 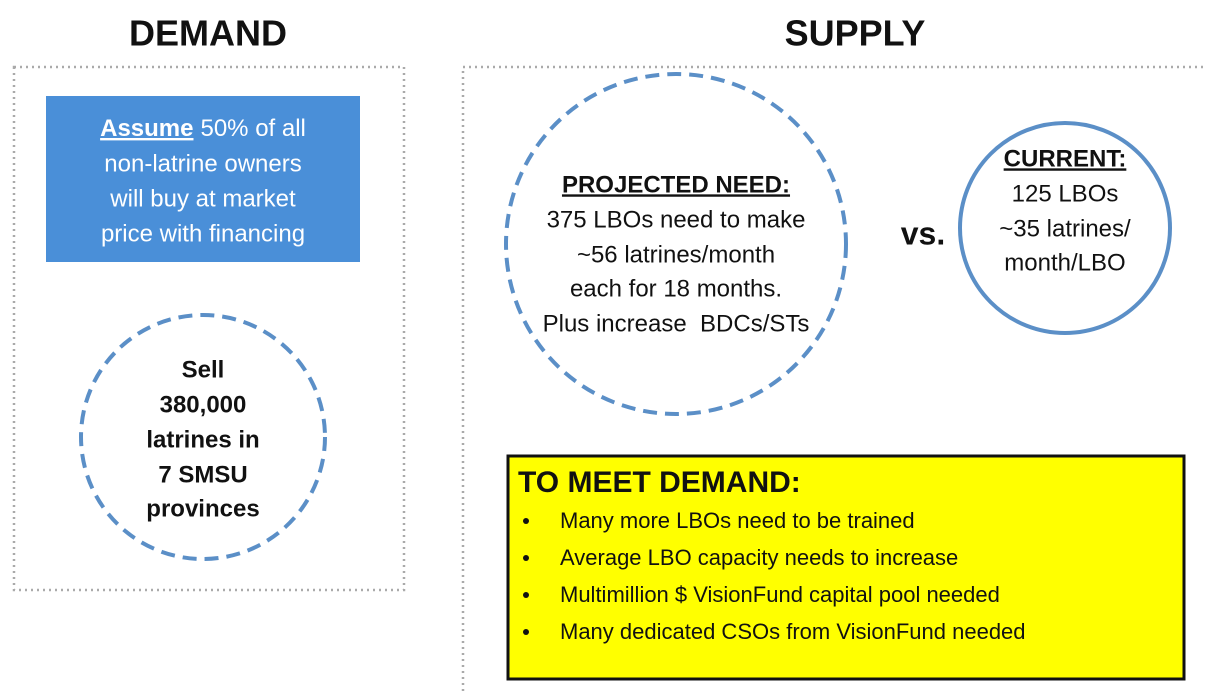 I want to click on current-heading: CURRENT:, so click(x=1065, y=158).